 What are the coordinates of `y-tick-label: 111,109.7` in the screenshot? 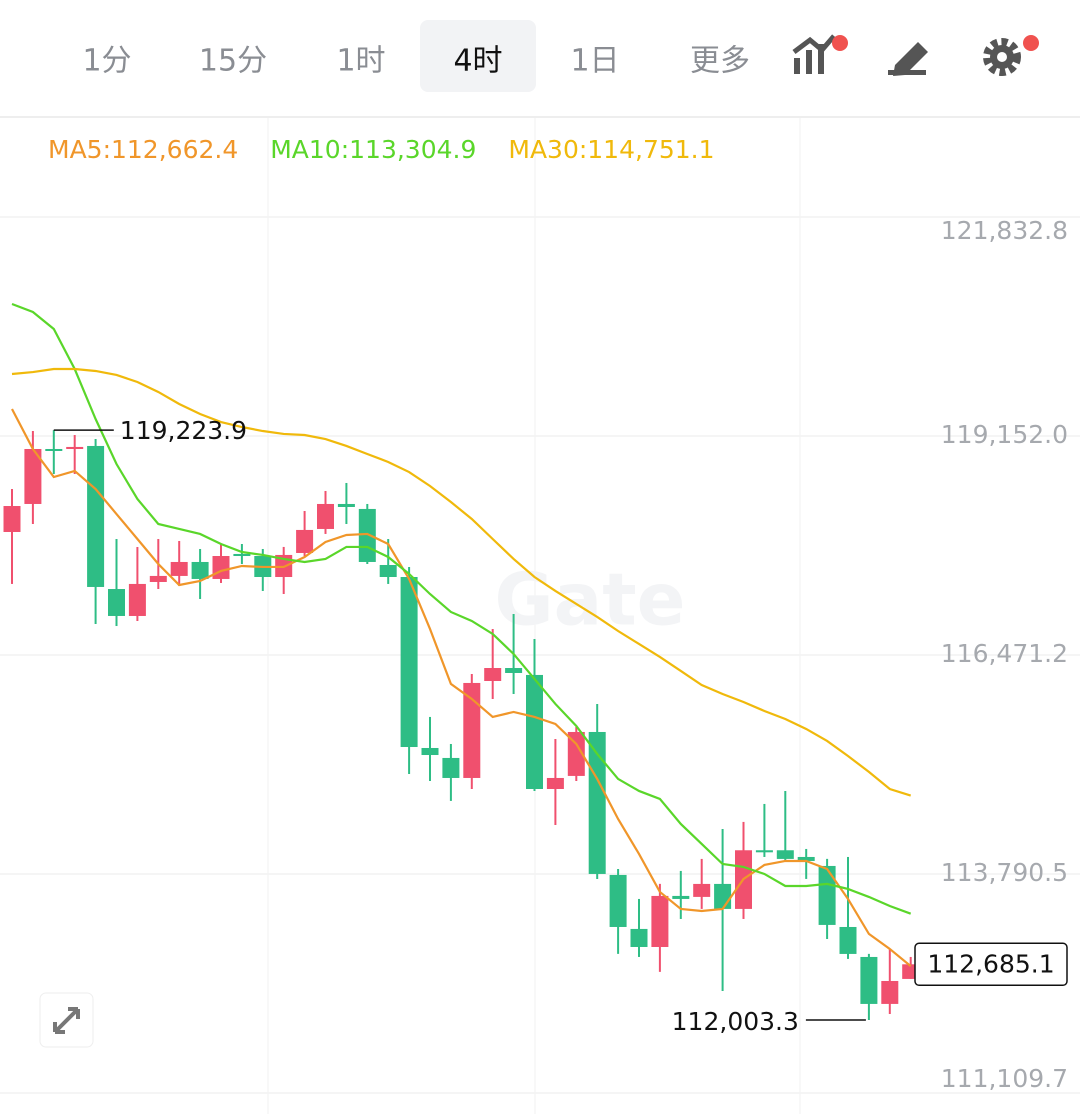 It's located at (1004, 1078).